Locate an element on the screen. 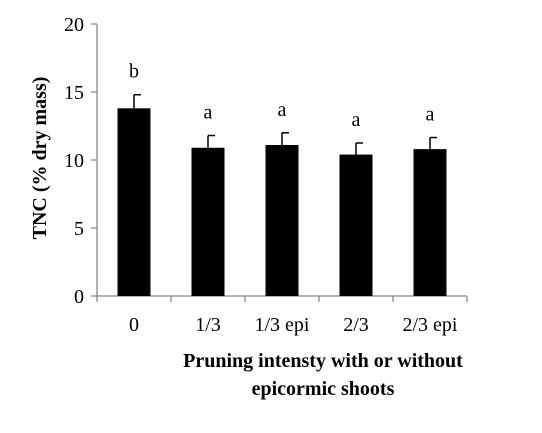 The height and width of the screenshot is (433, 542). y-tick-label: 0 is located at coordinates (79, 297).